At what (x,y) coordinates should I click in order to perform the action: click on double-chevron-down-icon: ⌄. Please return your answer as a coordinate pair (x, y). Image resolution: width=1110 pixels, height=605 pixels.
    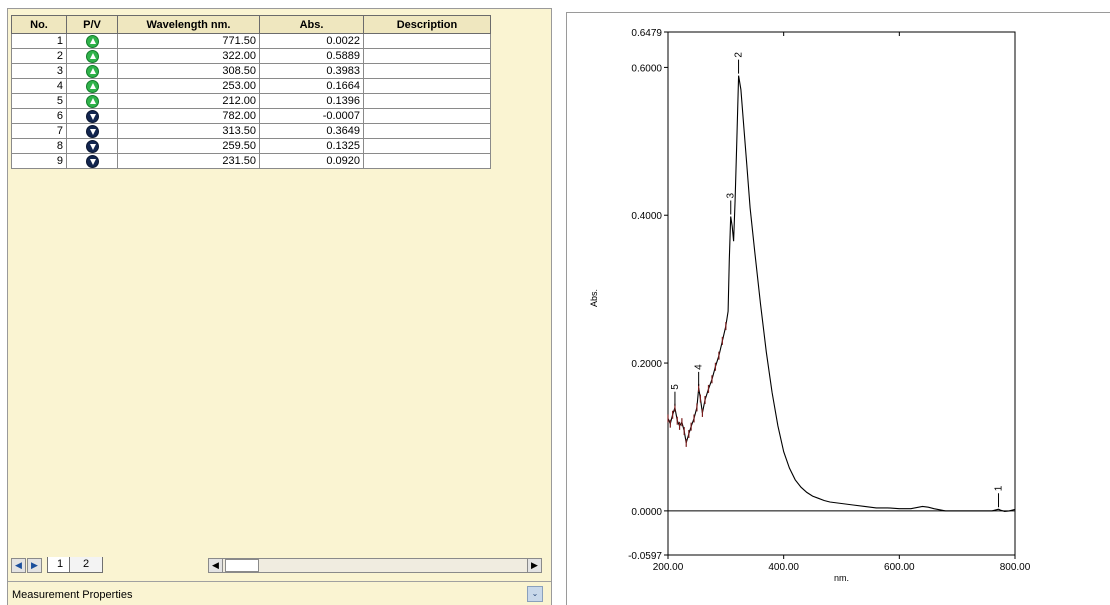
    Looking at the image, I should click on (535, 594).